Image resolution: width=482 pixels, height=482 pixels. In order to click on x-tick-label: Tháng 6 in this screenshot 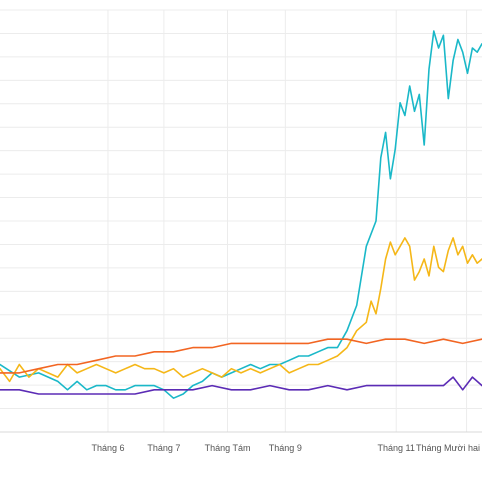, I will do `click(108, 448)`.